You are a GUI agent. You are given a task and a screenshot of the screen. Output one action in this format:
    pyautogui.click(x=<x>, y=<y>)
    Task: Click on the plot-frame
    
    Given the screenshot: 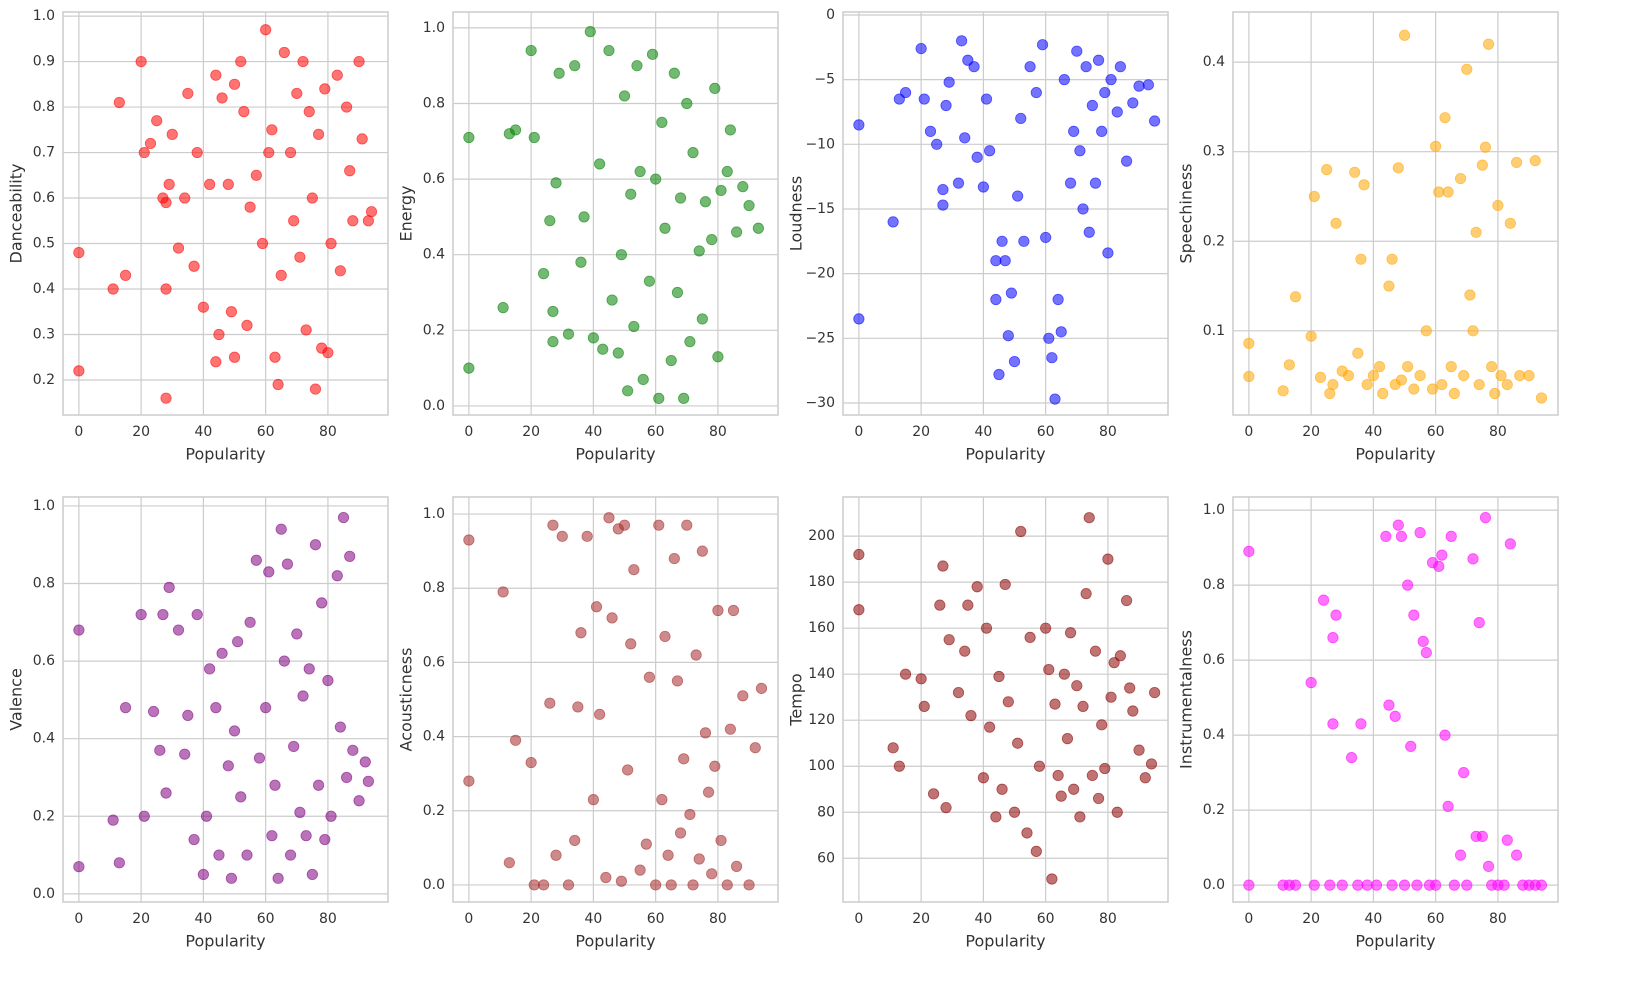 What is the action you would take?
    pyautogui.click(x=1395, y=699)
    